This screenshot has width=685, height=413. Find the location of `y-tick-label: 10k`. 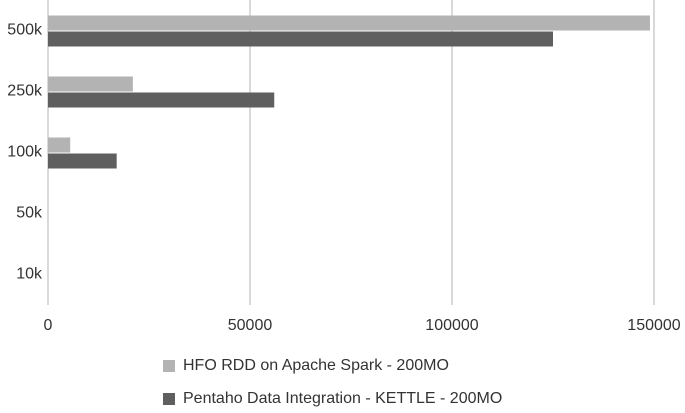

y-tick-label: 10k is located at coordinates (29, 274).